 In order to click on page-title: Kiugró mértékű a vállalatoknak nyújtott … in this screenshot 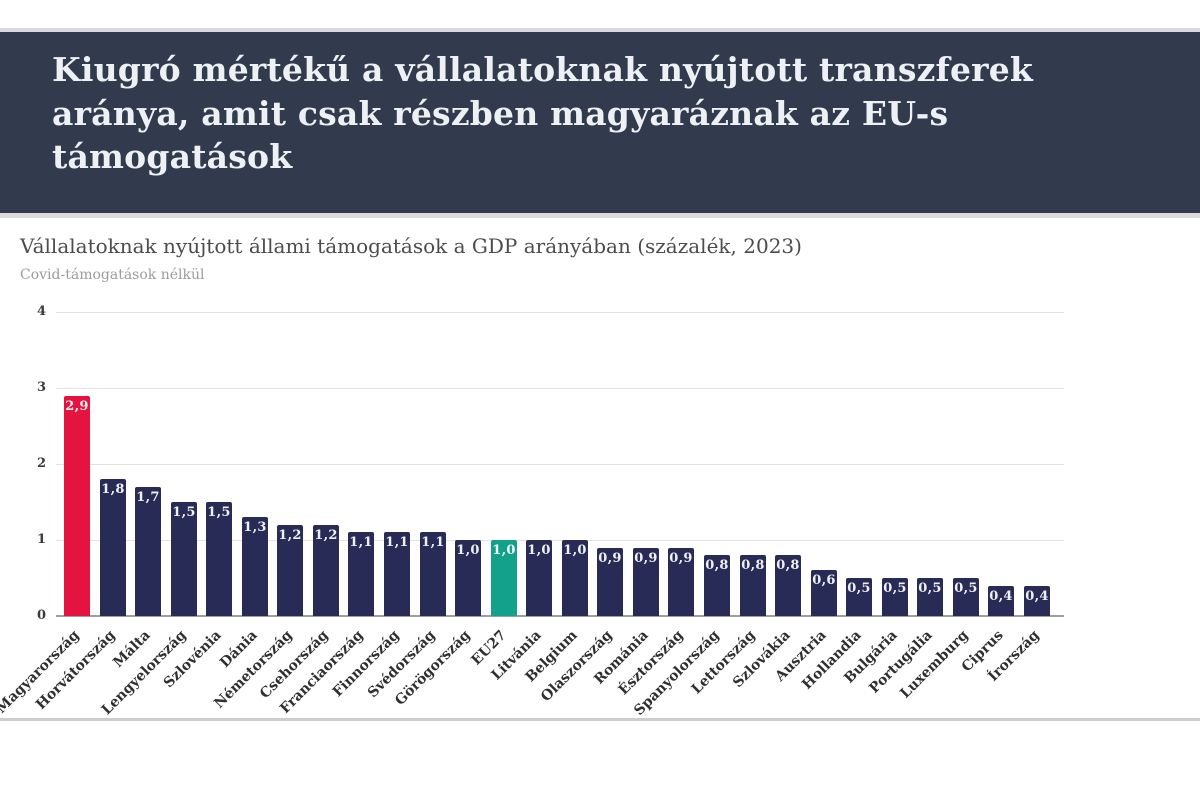, I will do `click(542, 113)`.